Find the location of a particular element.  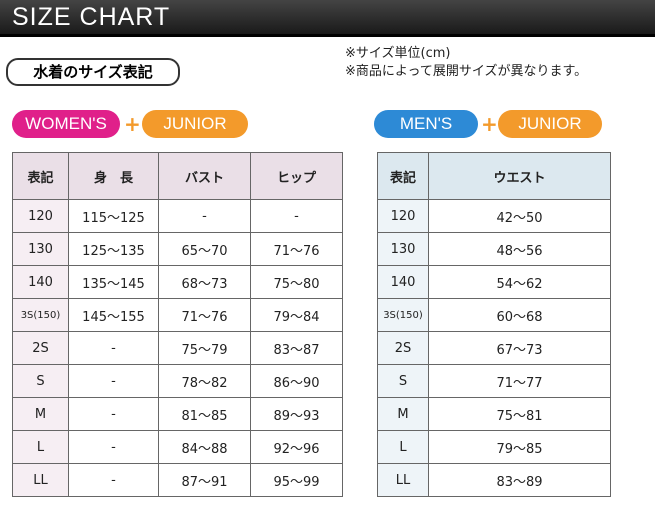

cell: 42～50 is located at coordinates (519, 216).